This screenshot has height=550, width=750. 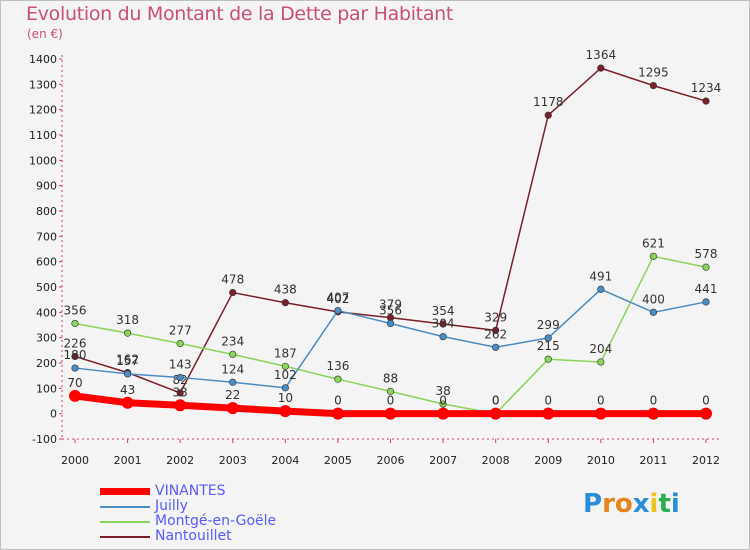 I want to click on data-label: 329, so click(x=495, y=317).